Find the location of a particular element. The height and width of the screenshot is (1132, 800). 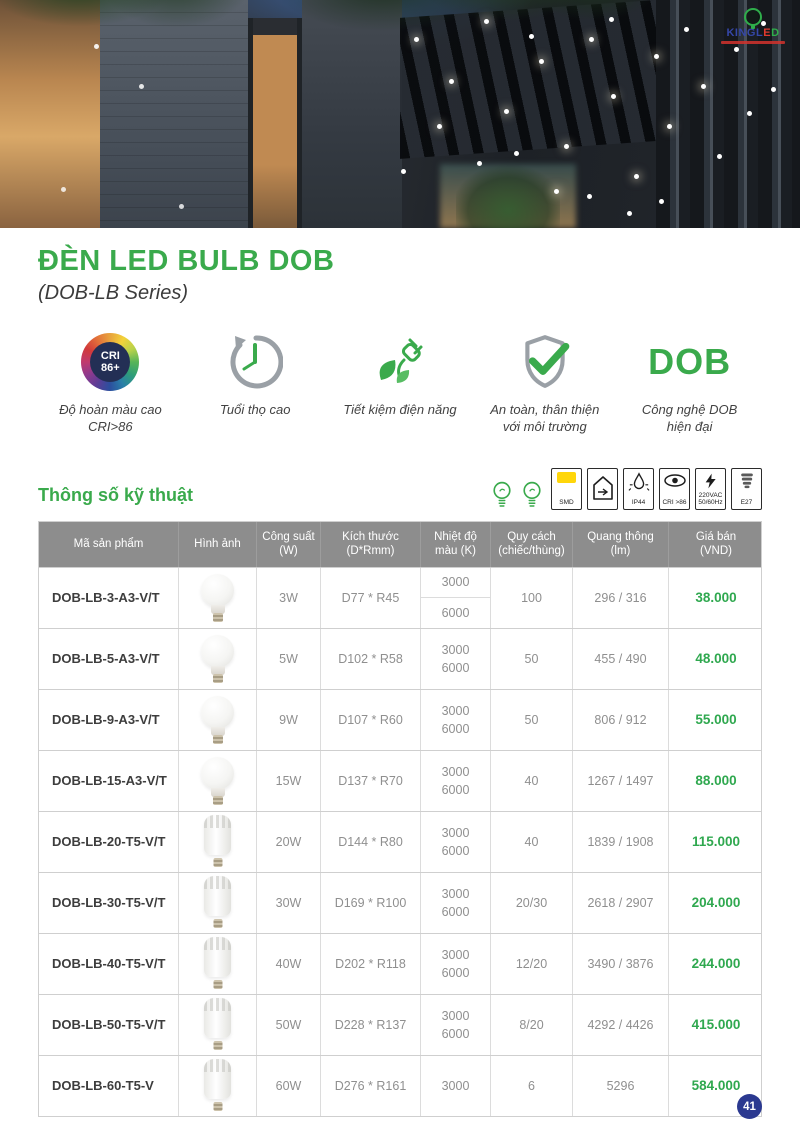

product-code-cell: DOB-LB-40-T5-V/T is located at coordinates (109, 963).